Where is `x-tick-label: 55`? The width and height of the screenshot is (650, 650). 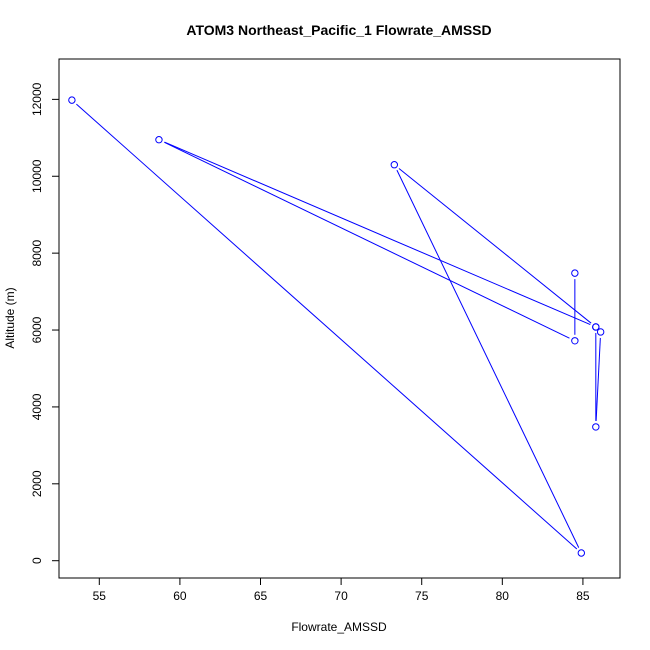
x-tick-label: 55 is located at coordinates (100, 596).